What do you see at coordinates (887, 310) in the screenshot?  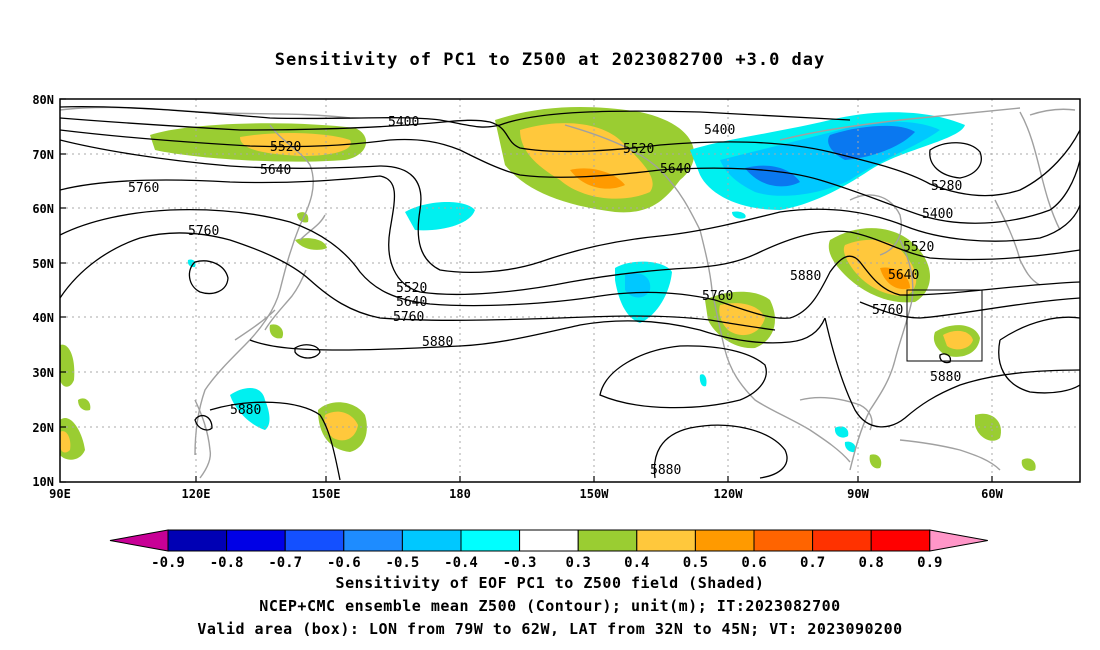 I see `contour-label: 5760` at bounding box center [887, 310].